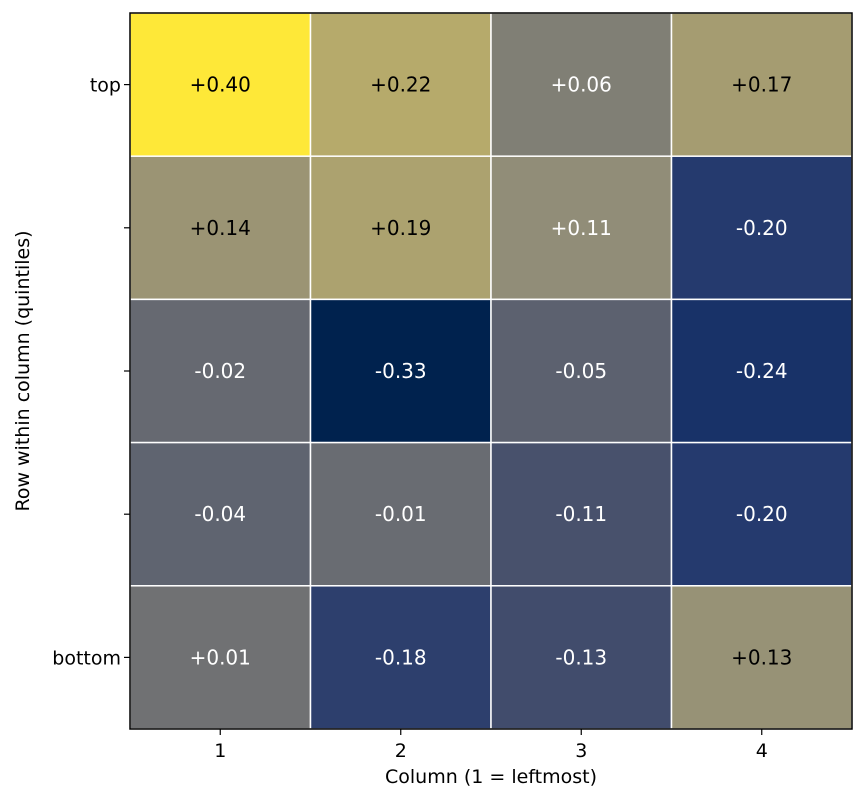 Image resolution: width=865 pixels, height=799 pixels. I want to click on heatmap-cell-label: -0.04, so click(220, 514).